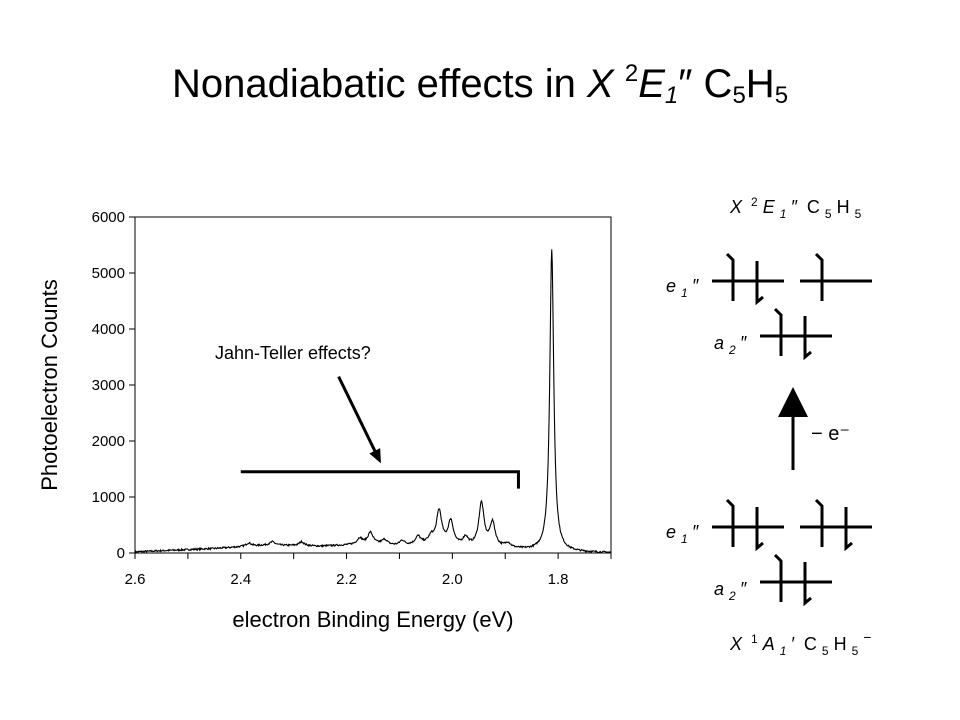 This screenshot has width=960, height=720. What do you see at coordinates (800, 643) in the screenshot?
I see `anion-state-label: X 1 A 1 ′ C 5 H 5 −` at bounding box center [800, 643].